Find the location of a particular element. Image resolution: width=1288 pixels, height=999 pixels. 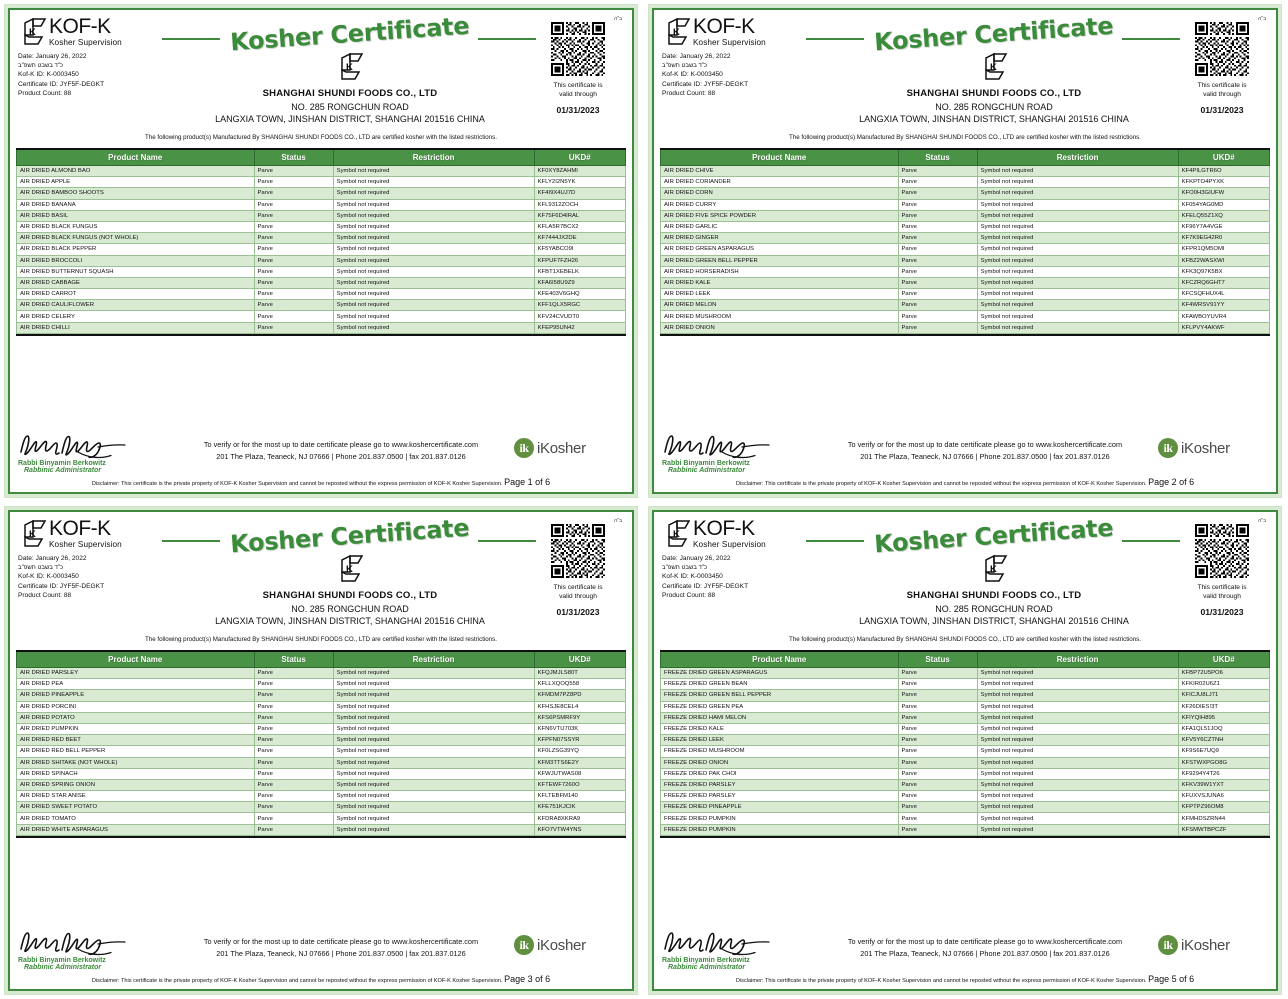

ukd-cell: KFQJMJLS80T is located at coordinates (580, 673).